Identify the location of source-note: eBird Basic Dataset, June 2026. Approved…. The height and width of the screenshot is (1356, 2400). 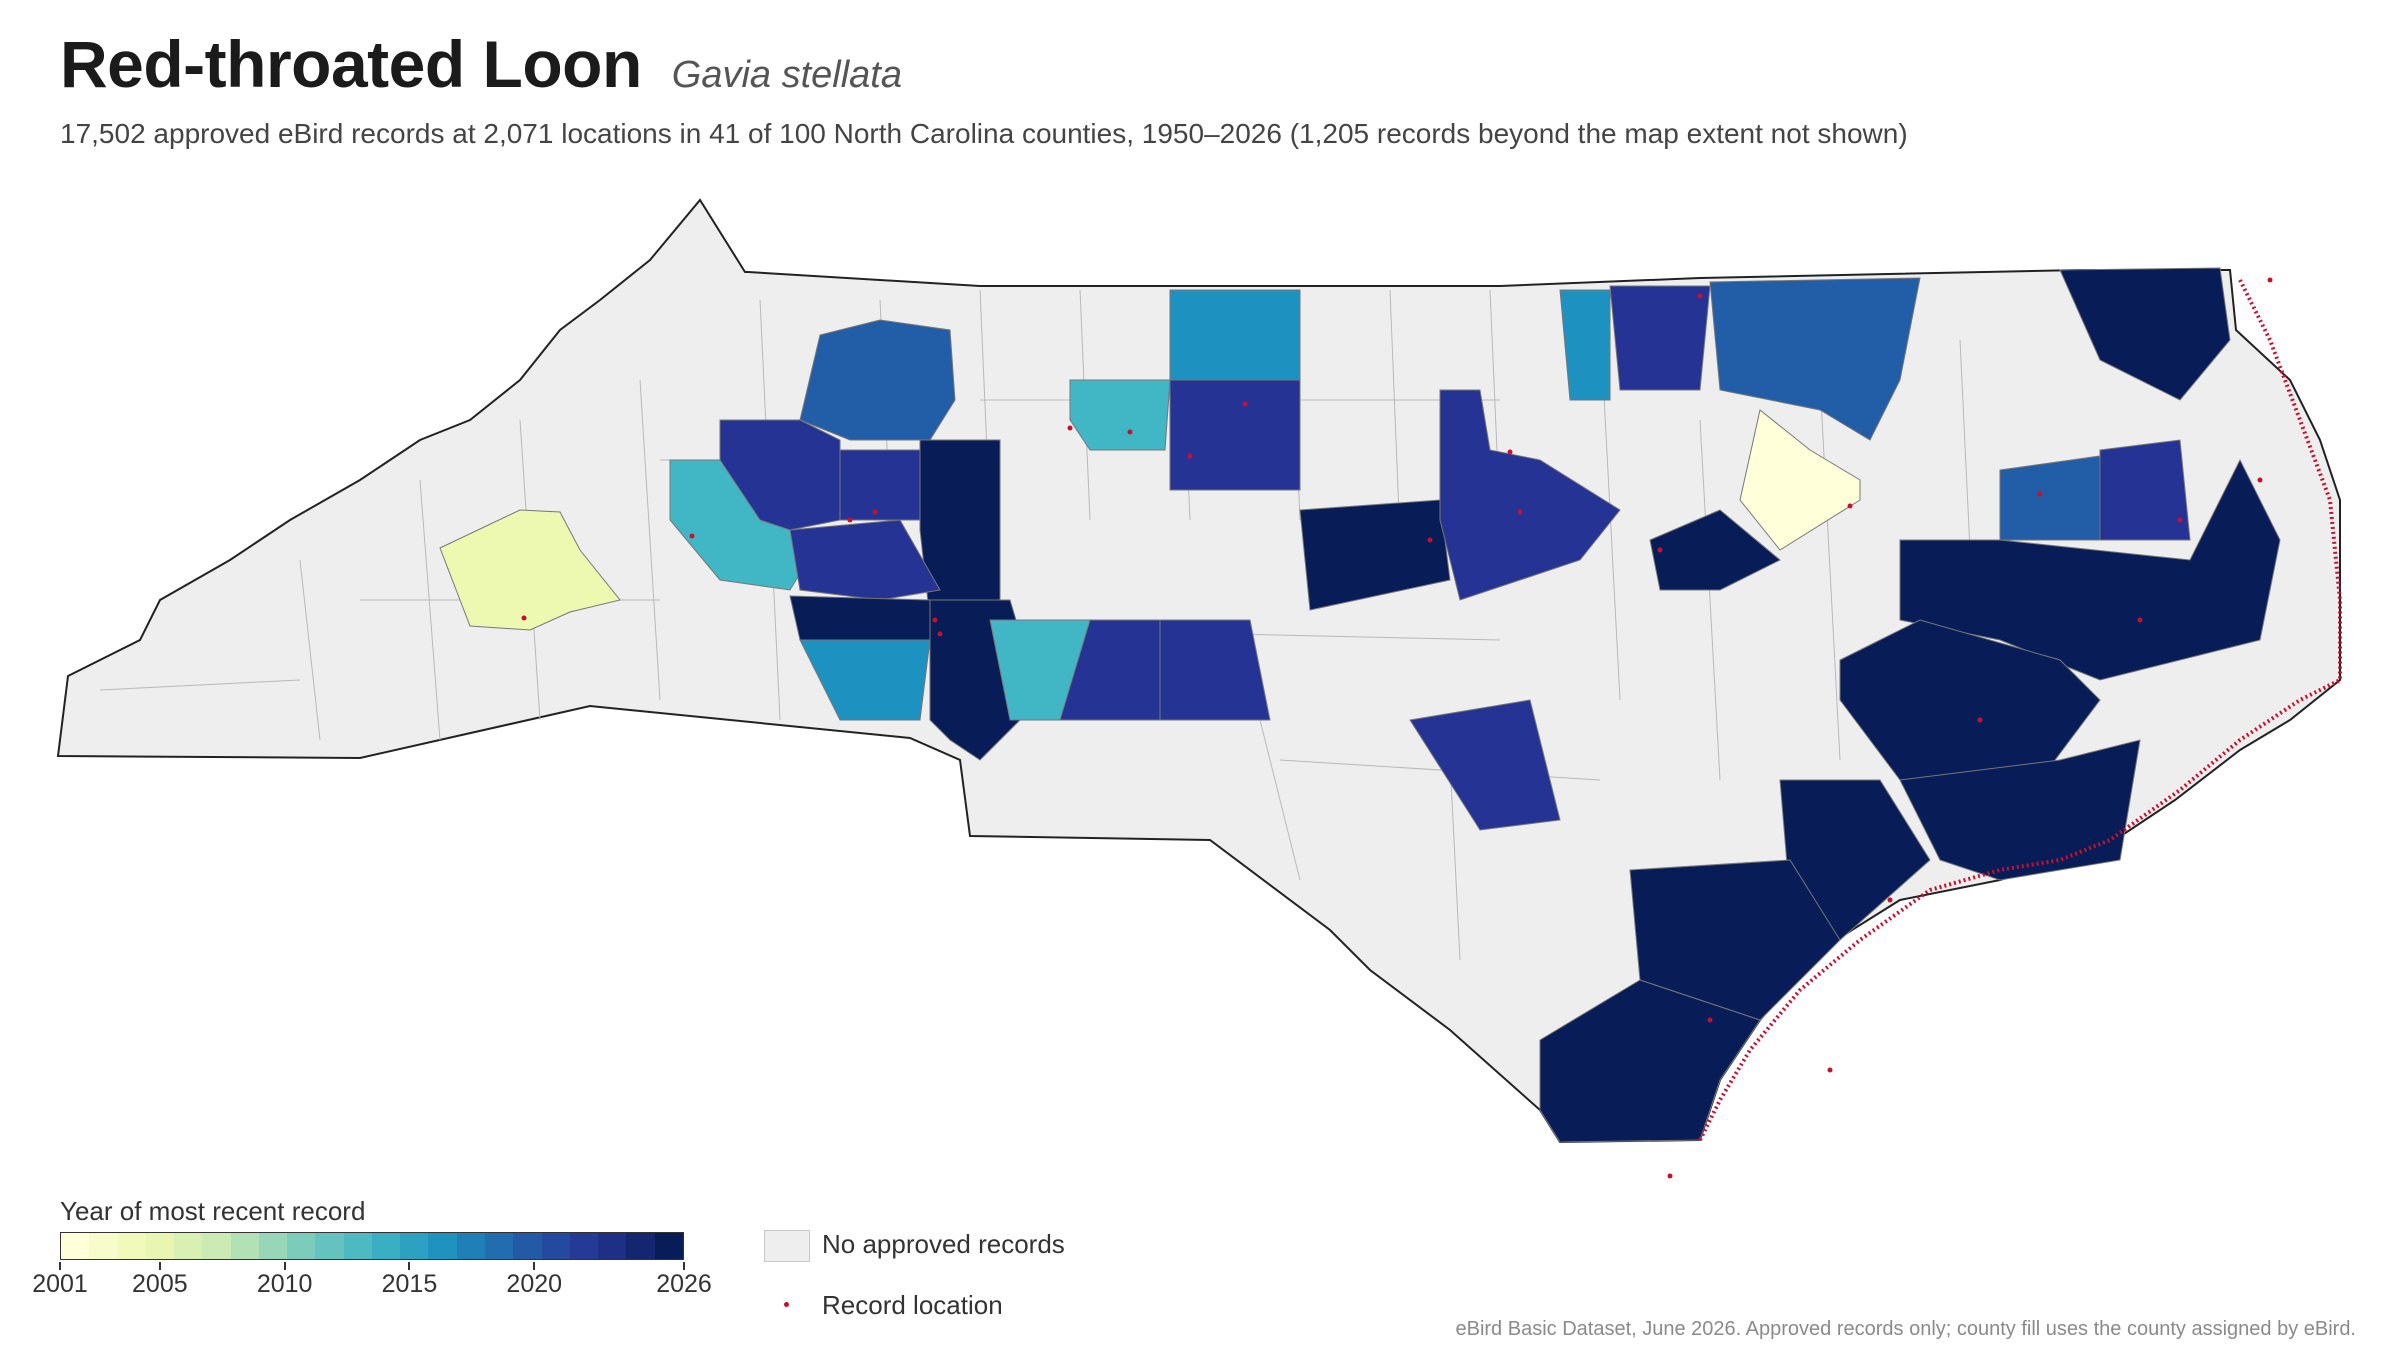
(1905, 1329).